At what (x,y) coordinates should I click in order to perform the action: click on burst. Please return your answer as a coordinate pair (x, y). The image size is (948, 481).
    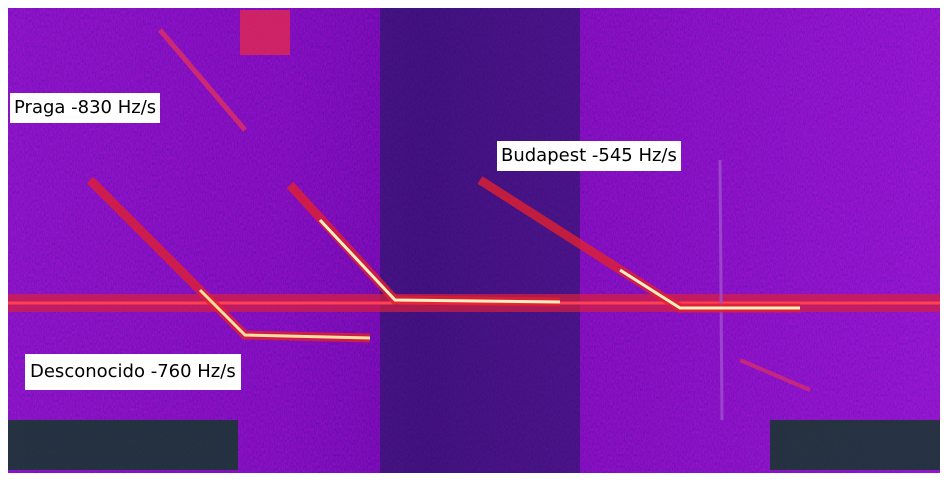
    Looking at the image, I should click on (265, 32).